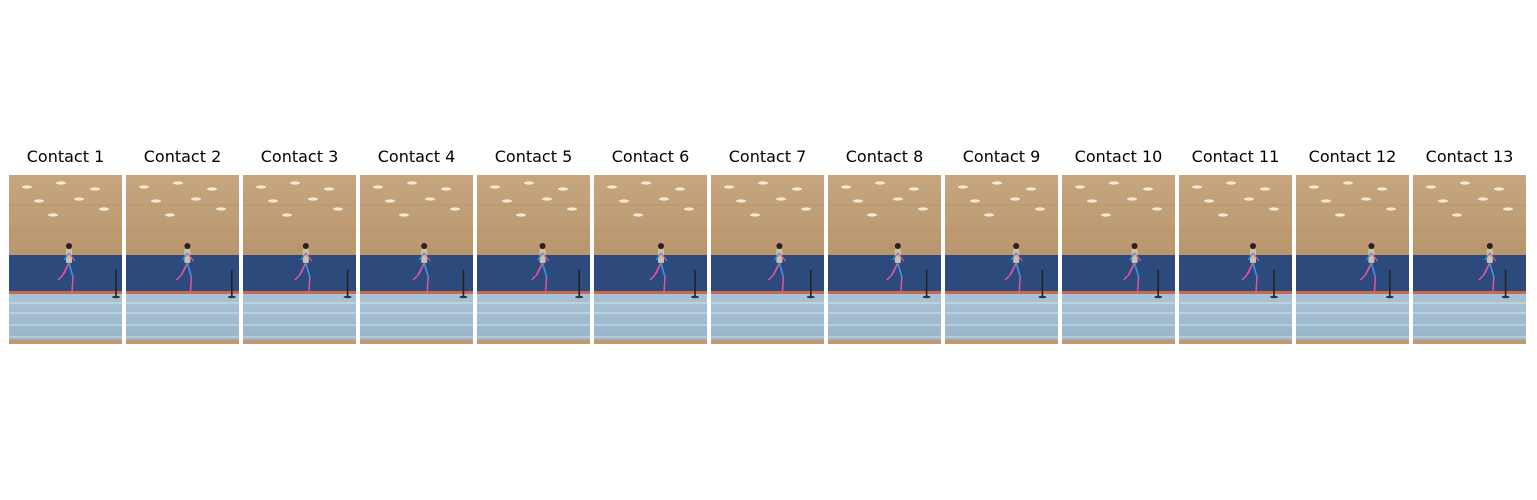 The height and width of the screenshot is (500, 1537). I want to click on panel-title: Contact 7, so click(767, 156).